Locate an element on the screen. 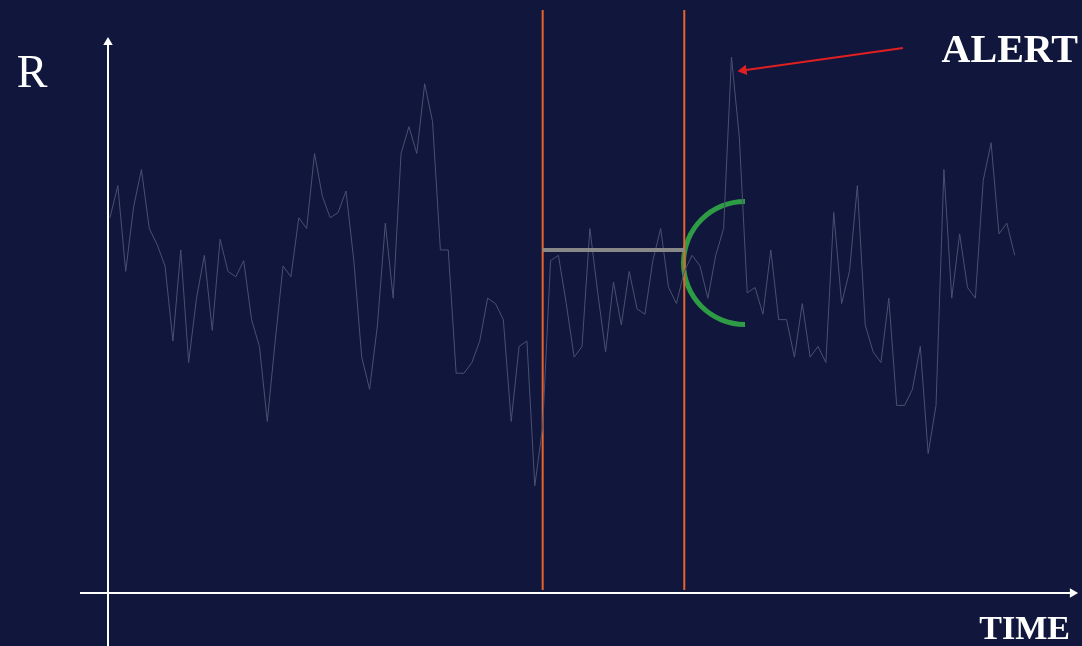 This screenshot has width=1082, height=646. x-axis-title: TIME is located at coordinates (1024, 627).